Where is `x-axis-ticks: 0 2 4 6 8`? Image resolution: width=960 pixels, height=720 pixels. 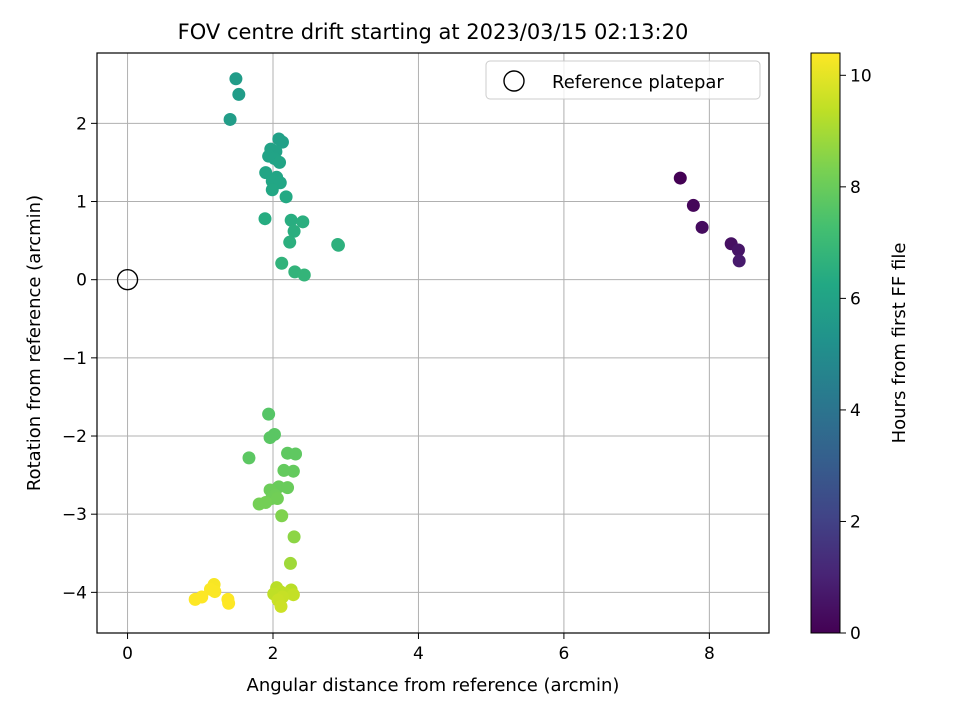 x-axis-ticks: 0 2 4 6 8 is located at coordinates (418, 648).